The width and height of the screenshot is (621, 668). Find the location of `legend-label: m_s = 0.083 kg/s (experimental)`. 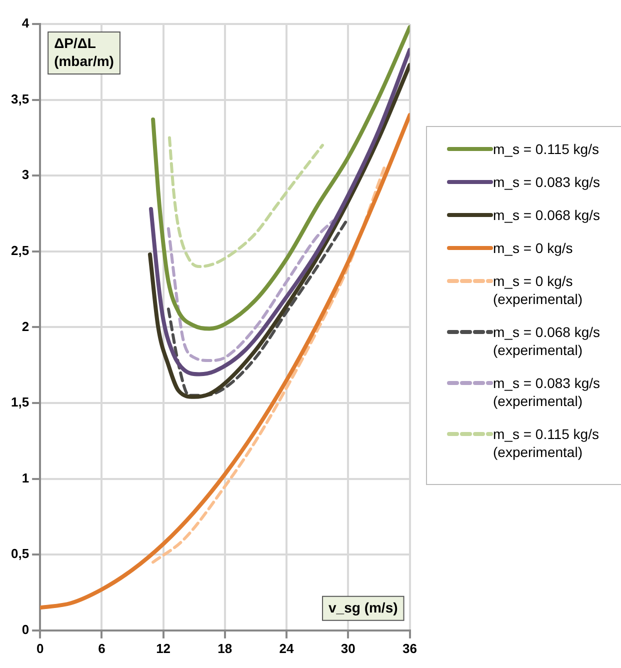

legend-label: m_s = 0.083 kg/s (experimental) is located at coordinates (547, 392).